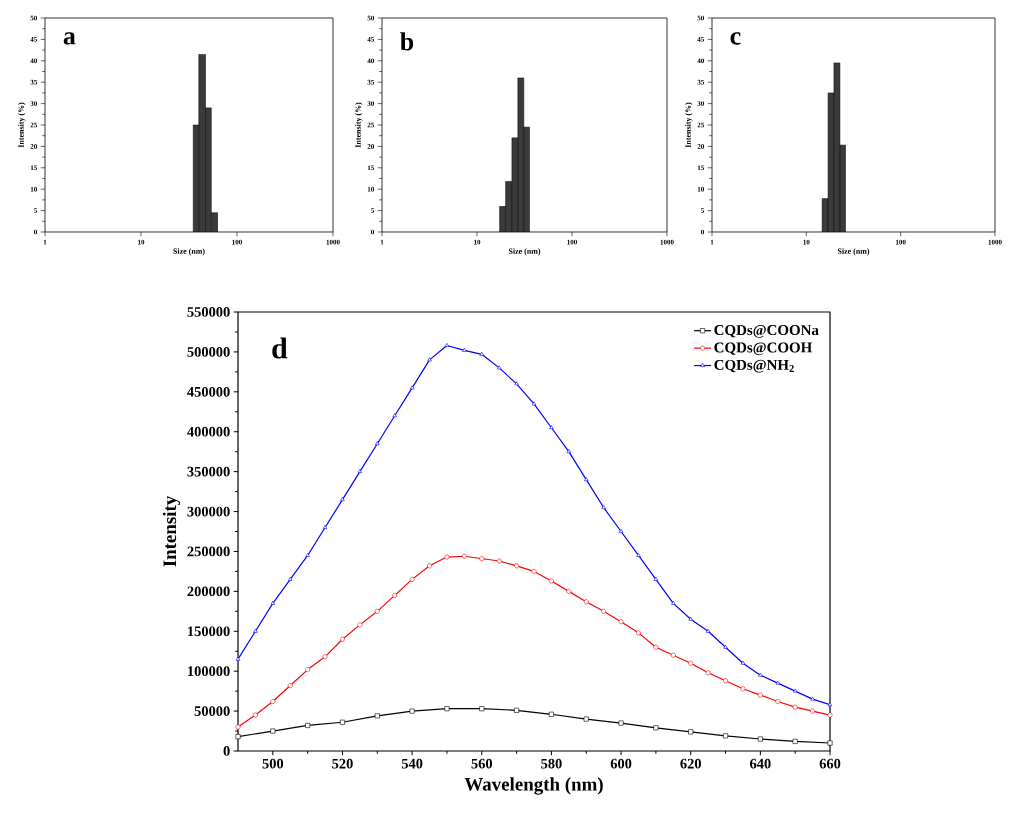 Image resolution: width=1013 pixels, height=815 pixels. I want to click on y-tick-label: 150000, so click(209, 631).